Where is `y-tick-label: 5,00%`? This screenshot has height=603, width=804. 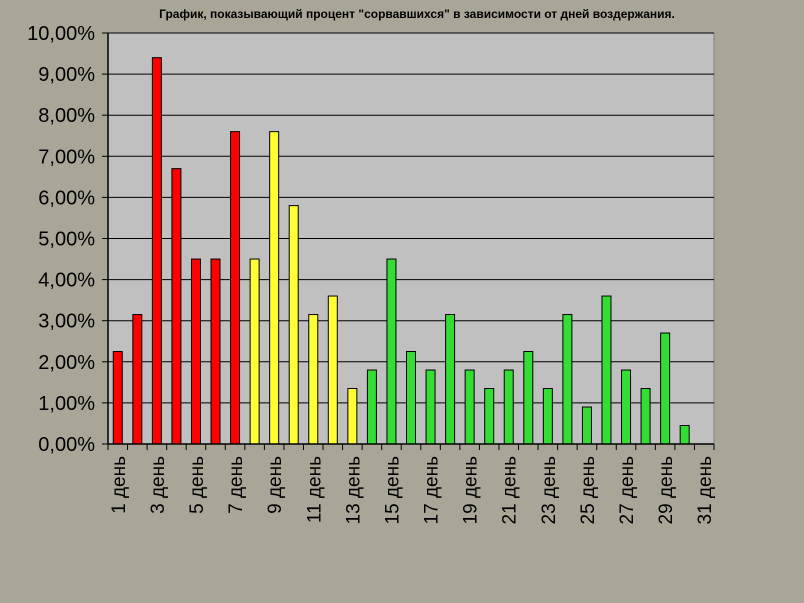
y-tick-label: 5,00% is located at coordinates (66, 240).